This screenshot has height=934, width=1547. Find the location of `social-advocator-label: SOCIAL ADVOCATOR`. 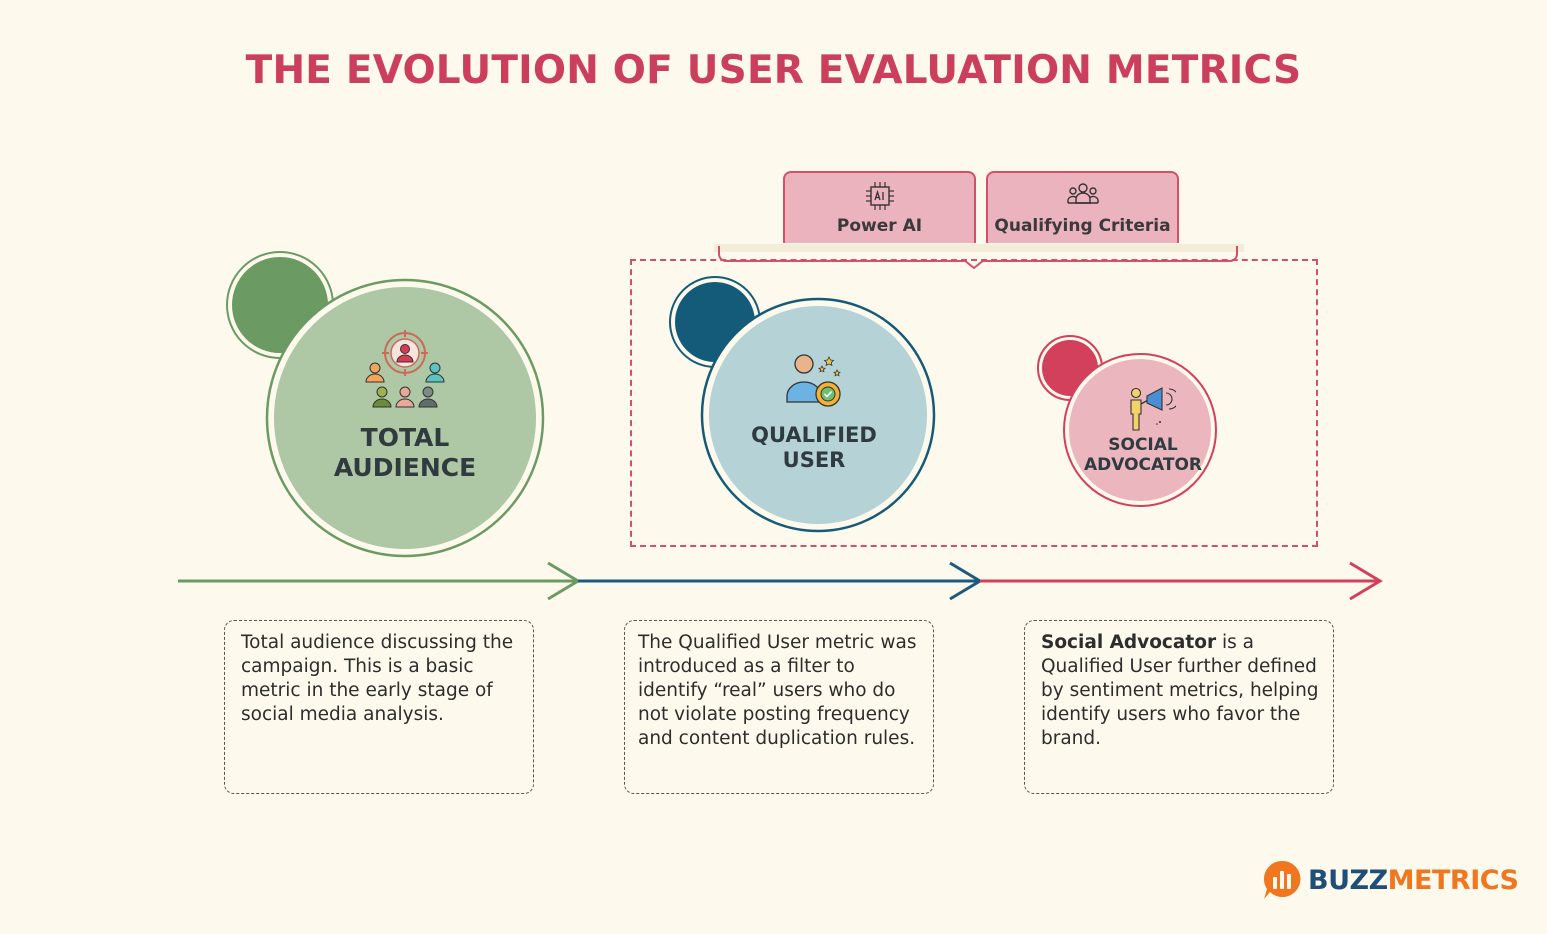

social-advocator-label: SOCIAL ADVOCATOR is located at coordinates (1143, 455).